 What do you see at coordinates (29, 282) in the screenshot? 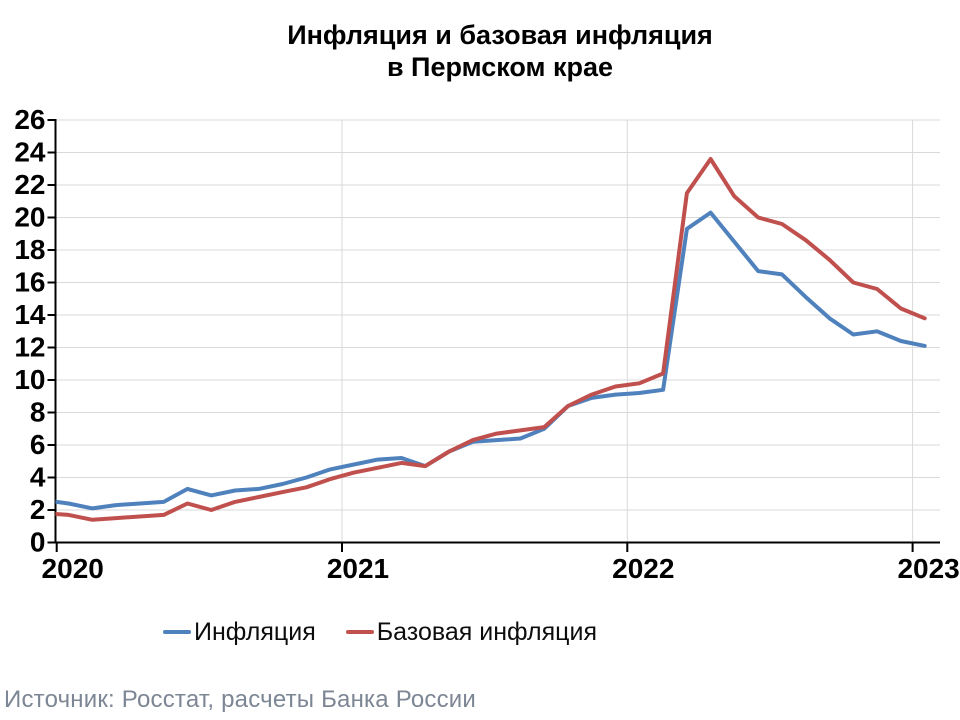
I see `y-tick-label: 16` at bounding box center [29, 282].